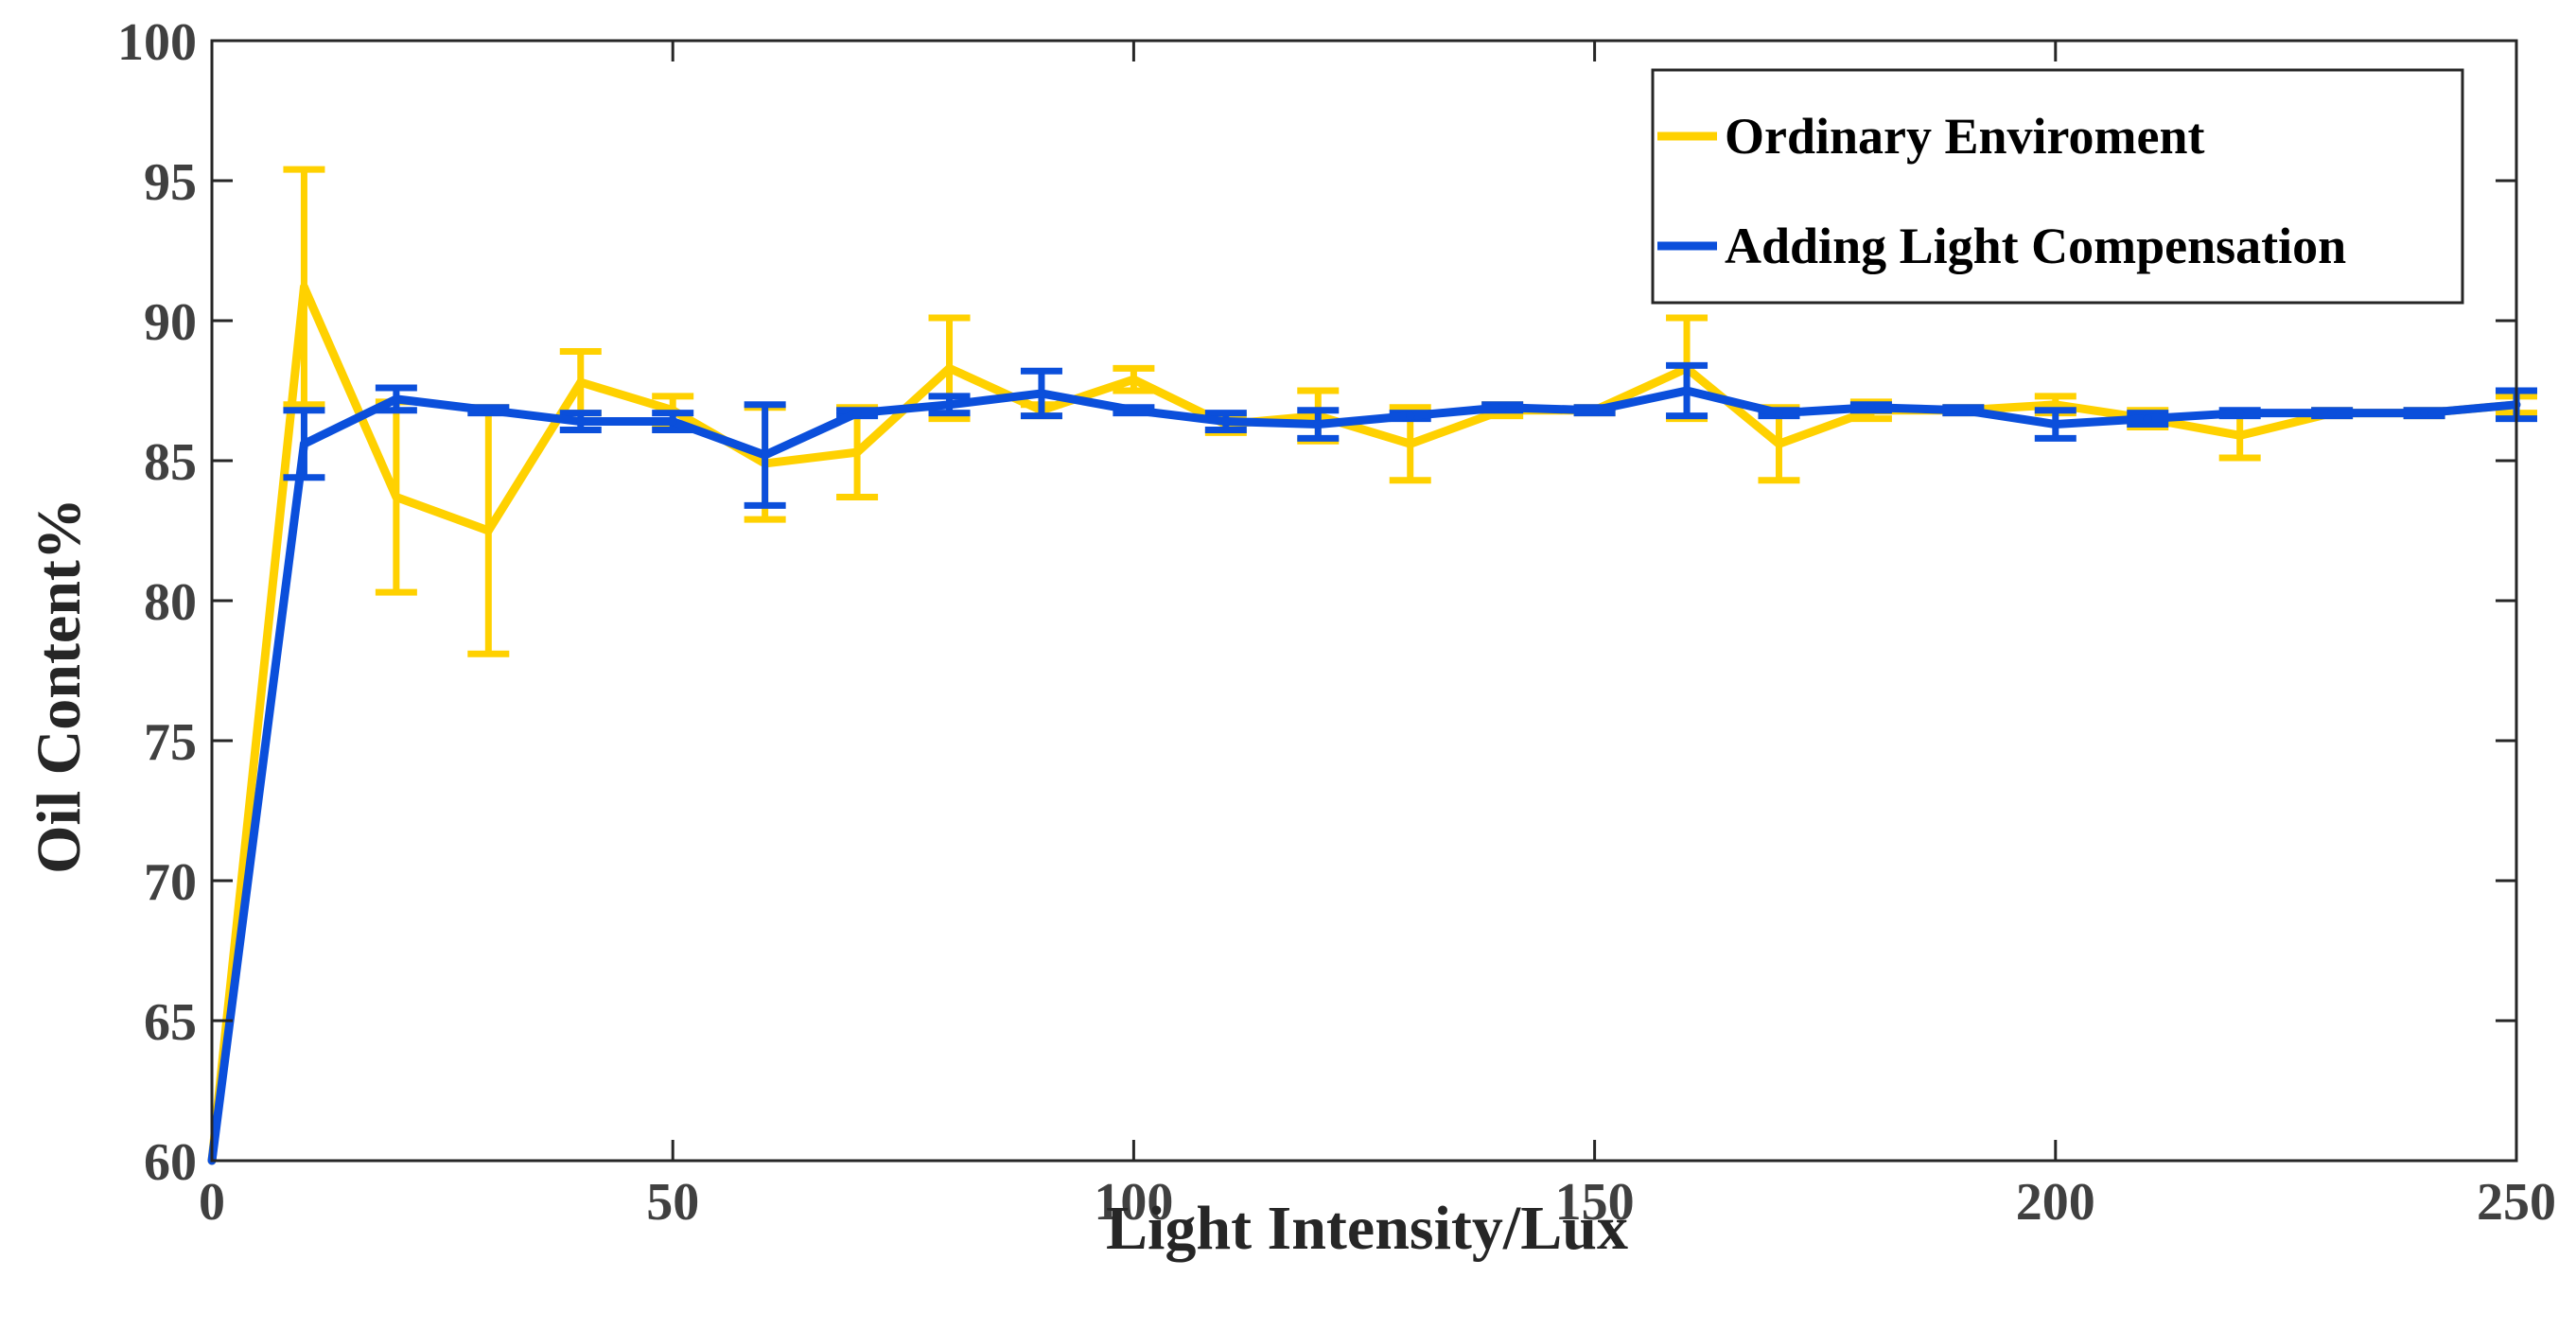 The image size is (2576, 1330). I want to click on y-tick-label: 80, so click(171, 602).